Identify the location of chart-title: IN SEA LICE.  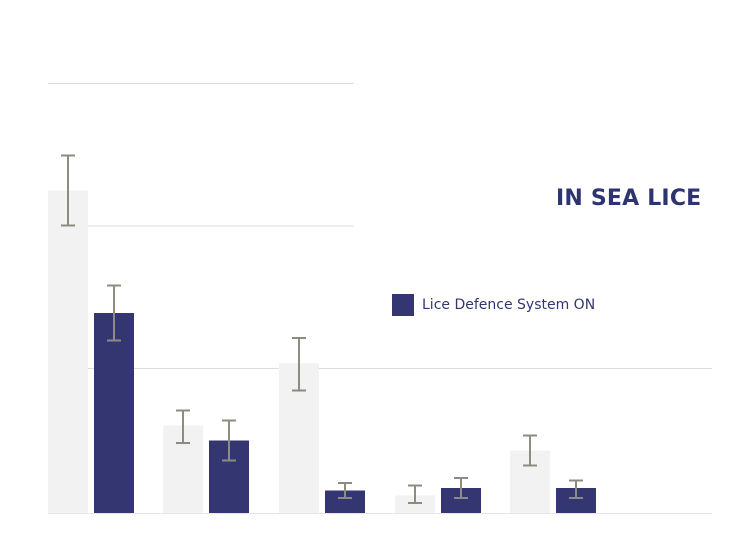
(629, 198).